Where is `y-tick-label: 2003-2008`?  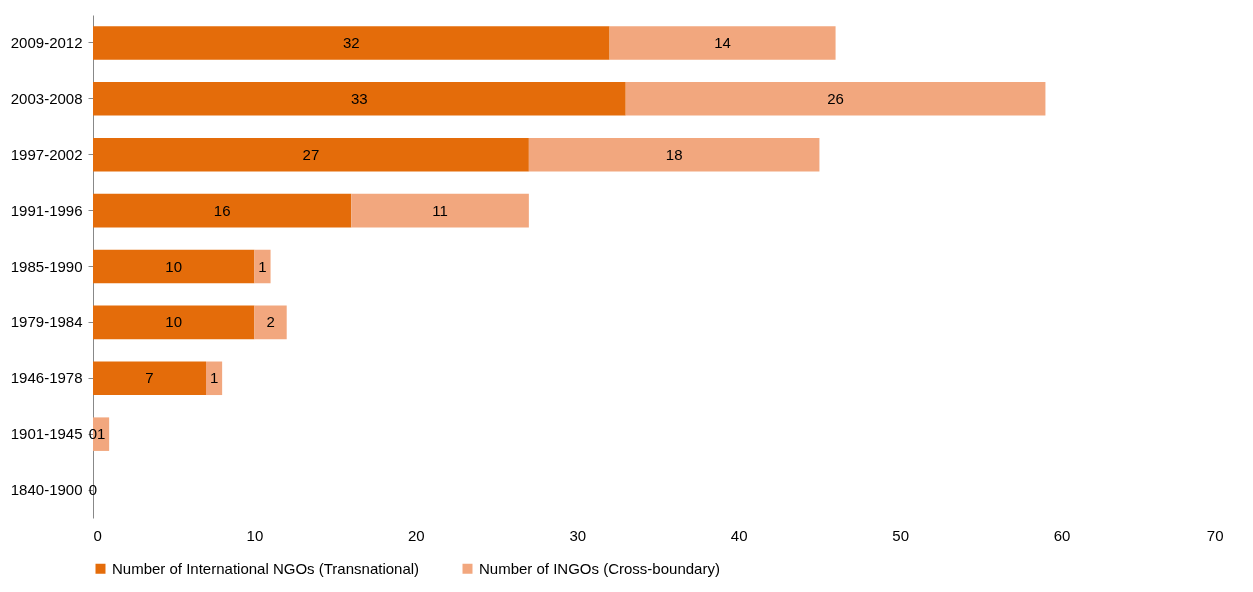 y-tick-label: 2003-2008 is located at coordinates (46, 98).